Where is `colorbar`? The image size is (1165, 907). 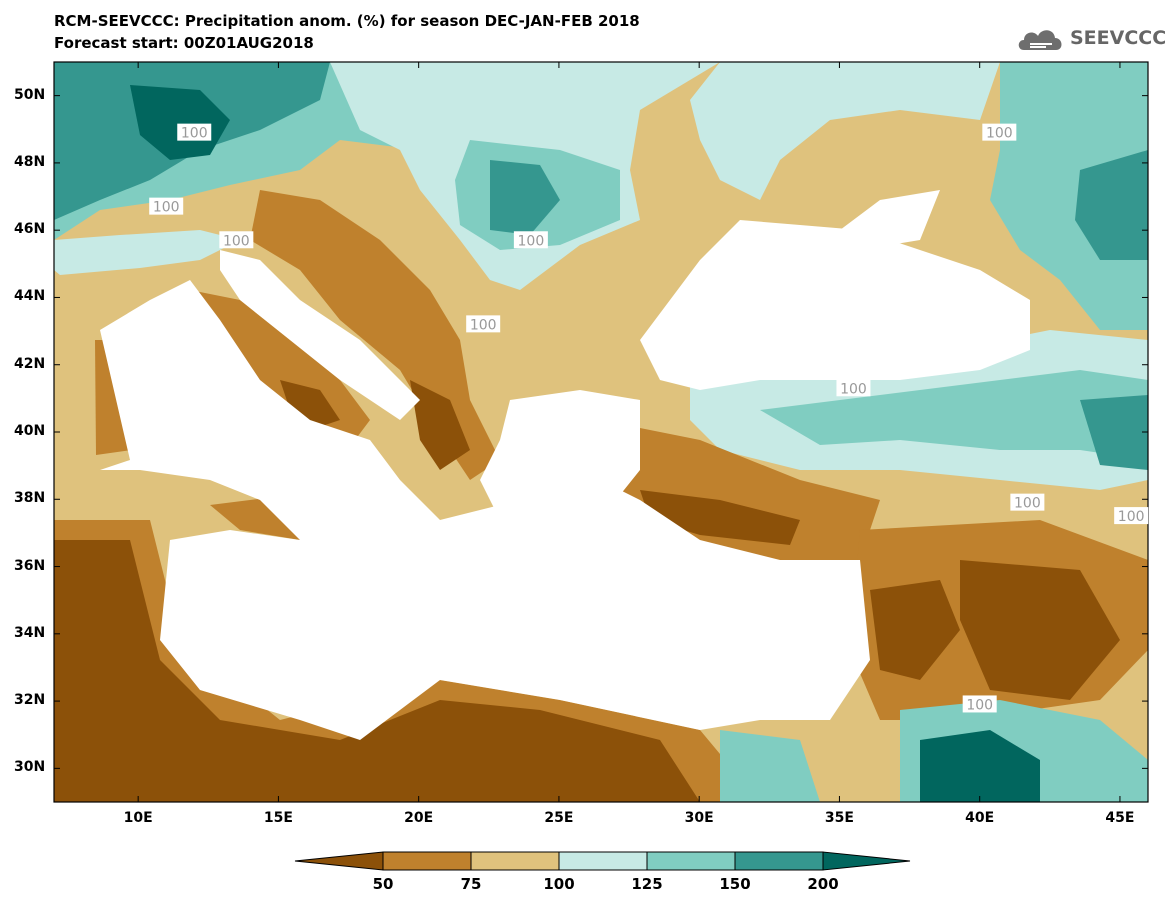
colorbar is located at coordinates (602, 861).